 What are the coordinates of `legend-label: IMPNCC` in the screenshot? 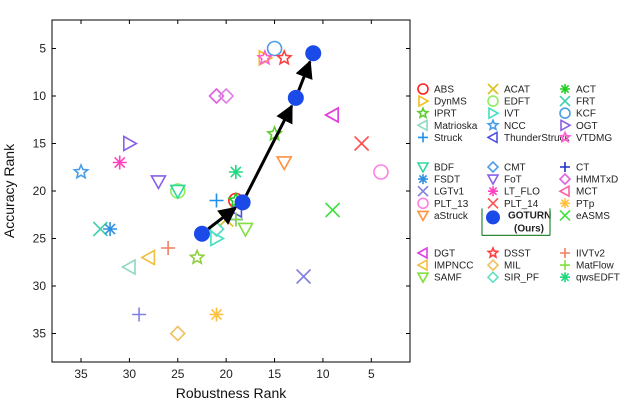 It's located at (453, 266).